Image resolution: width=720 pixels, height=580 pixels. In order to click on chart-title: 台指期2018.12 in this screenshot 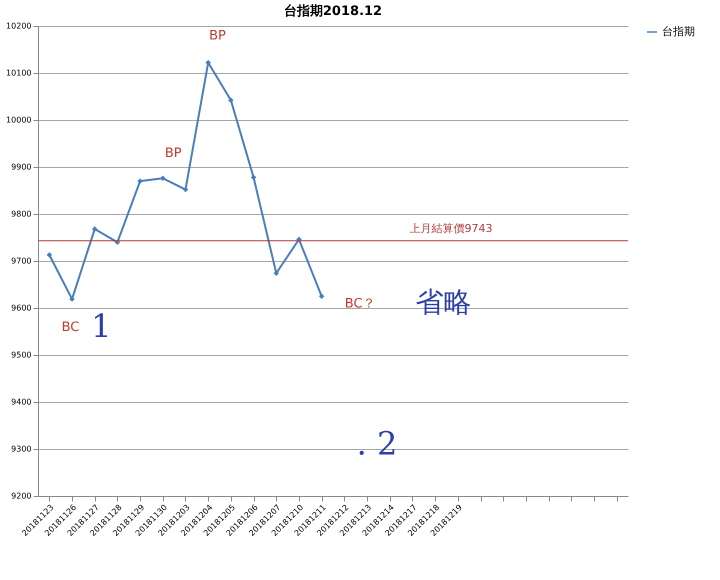, I will do `click(333, 11)`.